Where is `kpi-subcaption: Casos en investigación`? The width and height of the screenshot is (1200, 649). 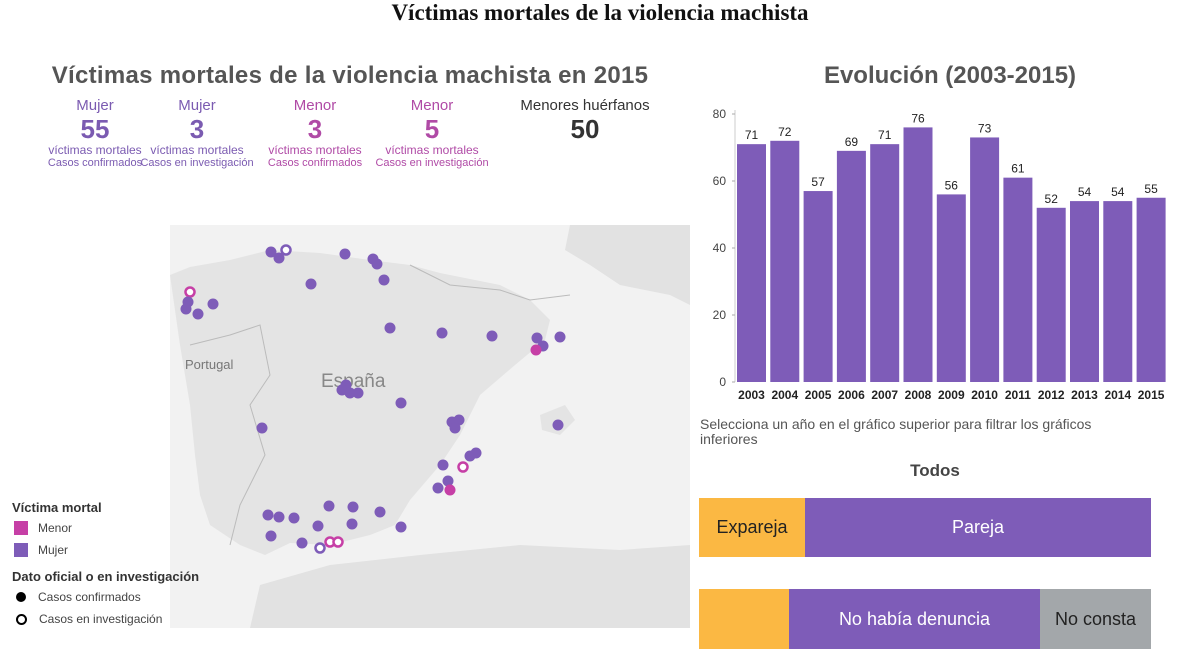 kpi-subcaption: Casos en investigación is located at coordinates (197, 163).